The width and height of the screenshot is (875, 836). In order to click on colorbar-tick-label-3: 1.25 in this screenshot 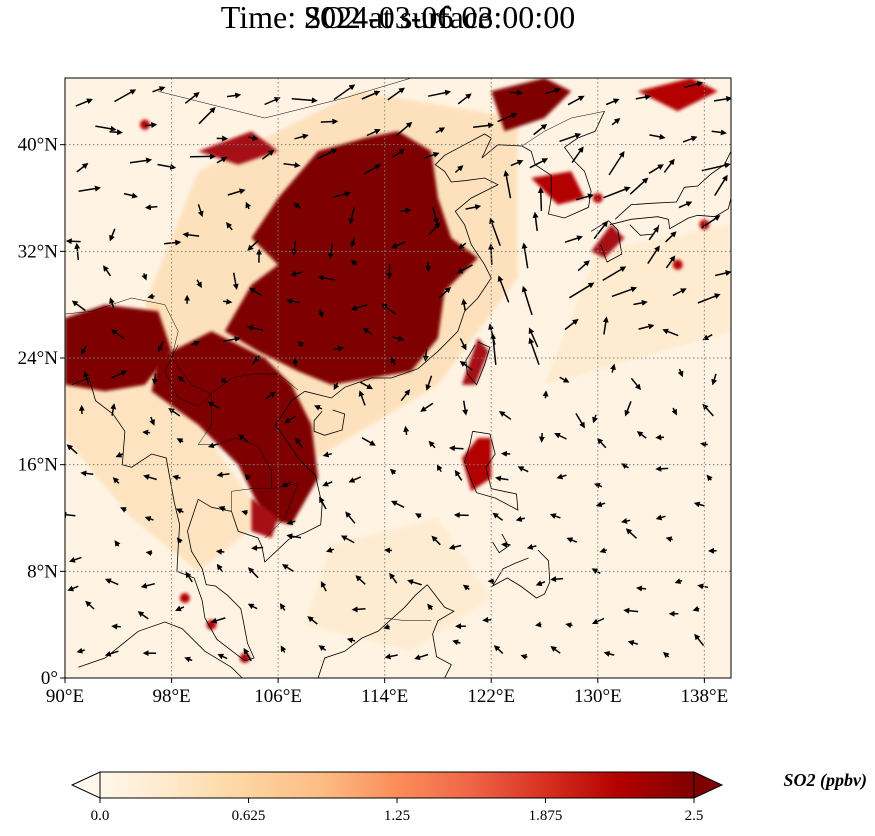, I will do `click(397, 816)`.